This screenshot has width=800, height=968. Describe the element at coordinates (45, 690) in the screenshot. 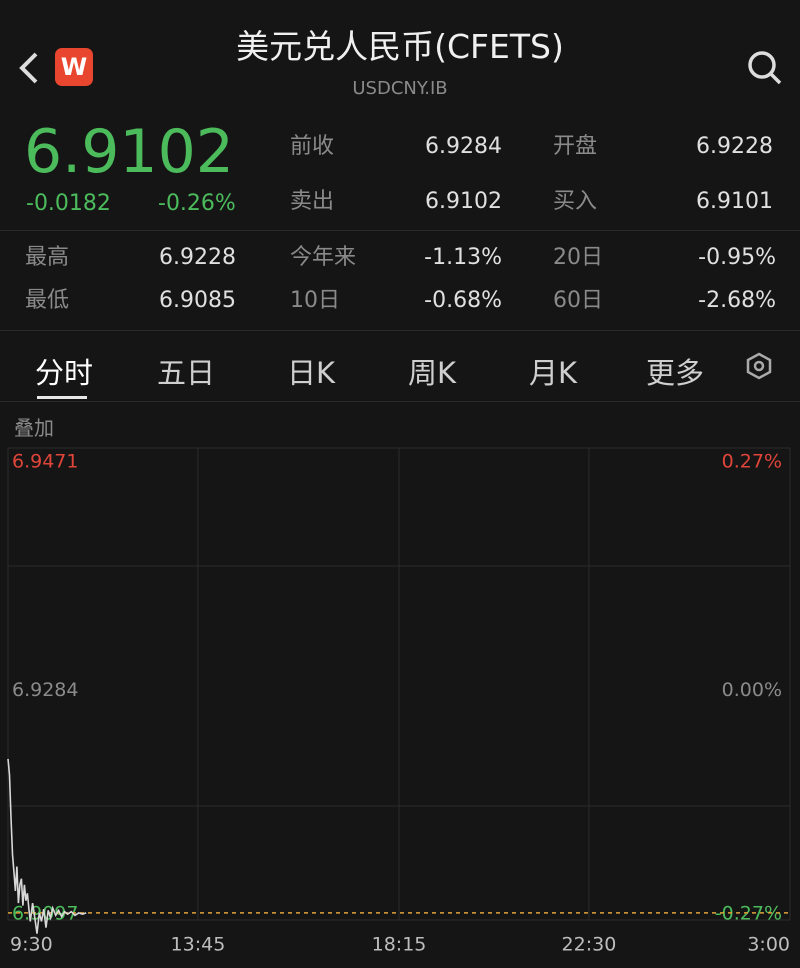

I see `y-tick-label: 6.9284` at that location.